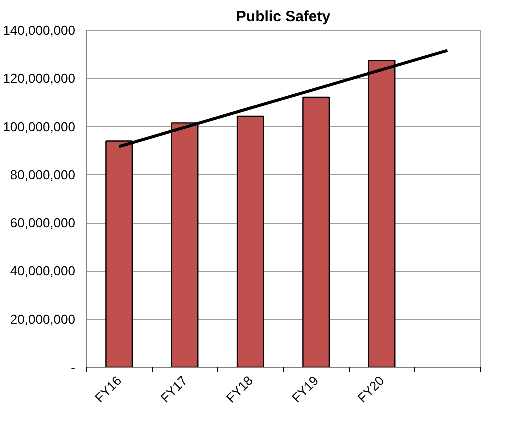 Image resolution: width=515 pixels, height=424 pixels. I want to click on y-tick-label: 40,000,000, so click(43, 271).